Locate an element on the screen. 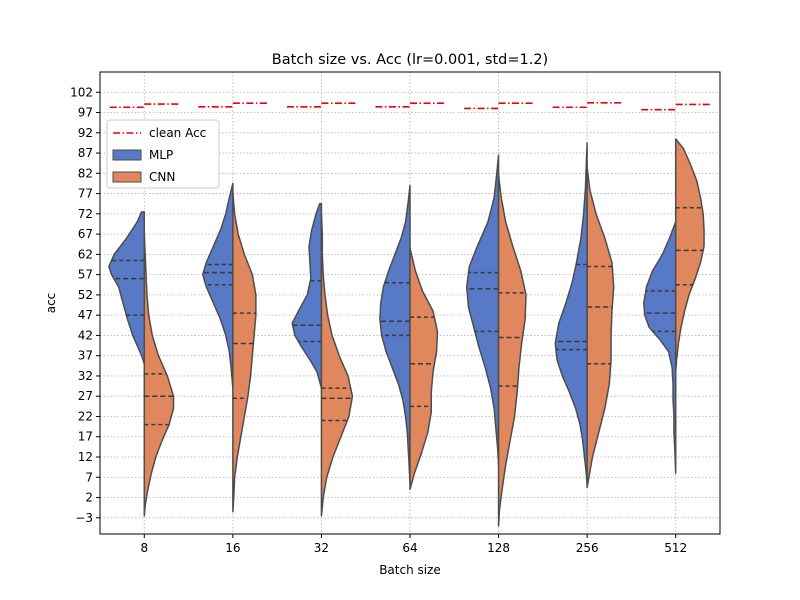 Image resolution: width=800 pixels, height=600 pixels. x-axis: 8 16 32 64 128 256 512 is located at coordinates (413, 544).